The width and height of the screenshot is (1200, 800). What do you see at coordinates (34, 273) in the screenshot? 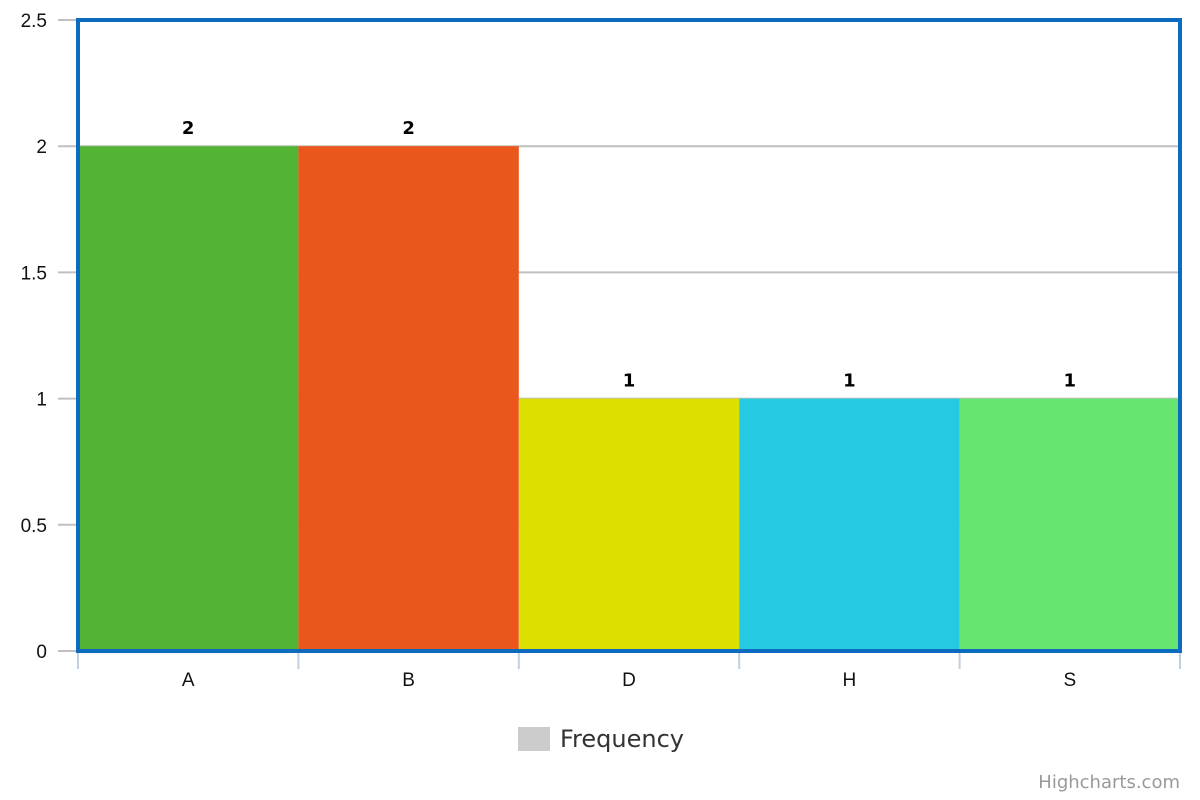
I see `y-tick-label: 1.5` at bounding box center [34, 273].